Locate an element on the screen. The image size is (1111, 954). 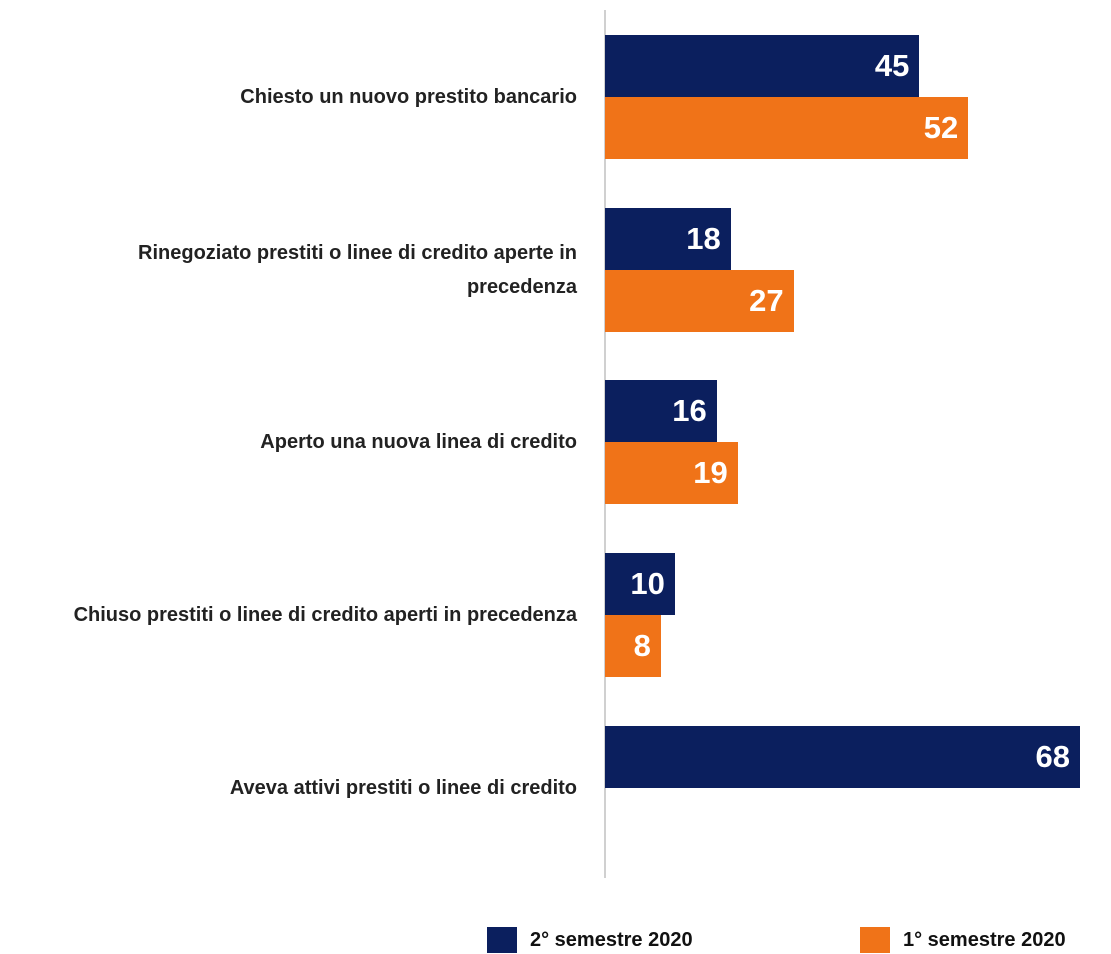
value-label: 16 is located at coordinates (689, 411).